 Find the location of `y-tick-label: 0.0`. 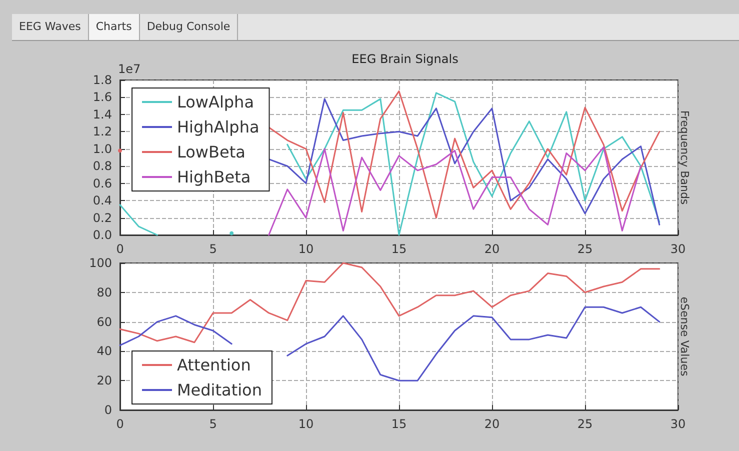

y-tick-label: 0.0 is located at coordinates (102, 235).